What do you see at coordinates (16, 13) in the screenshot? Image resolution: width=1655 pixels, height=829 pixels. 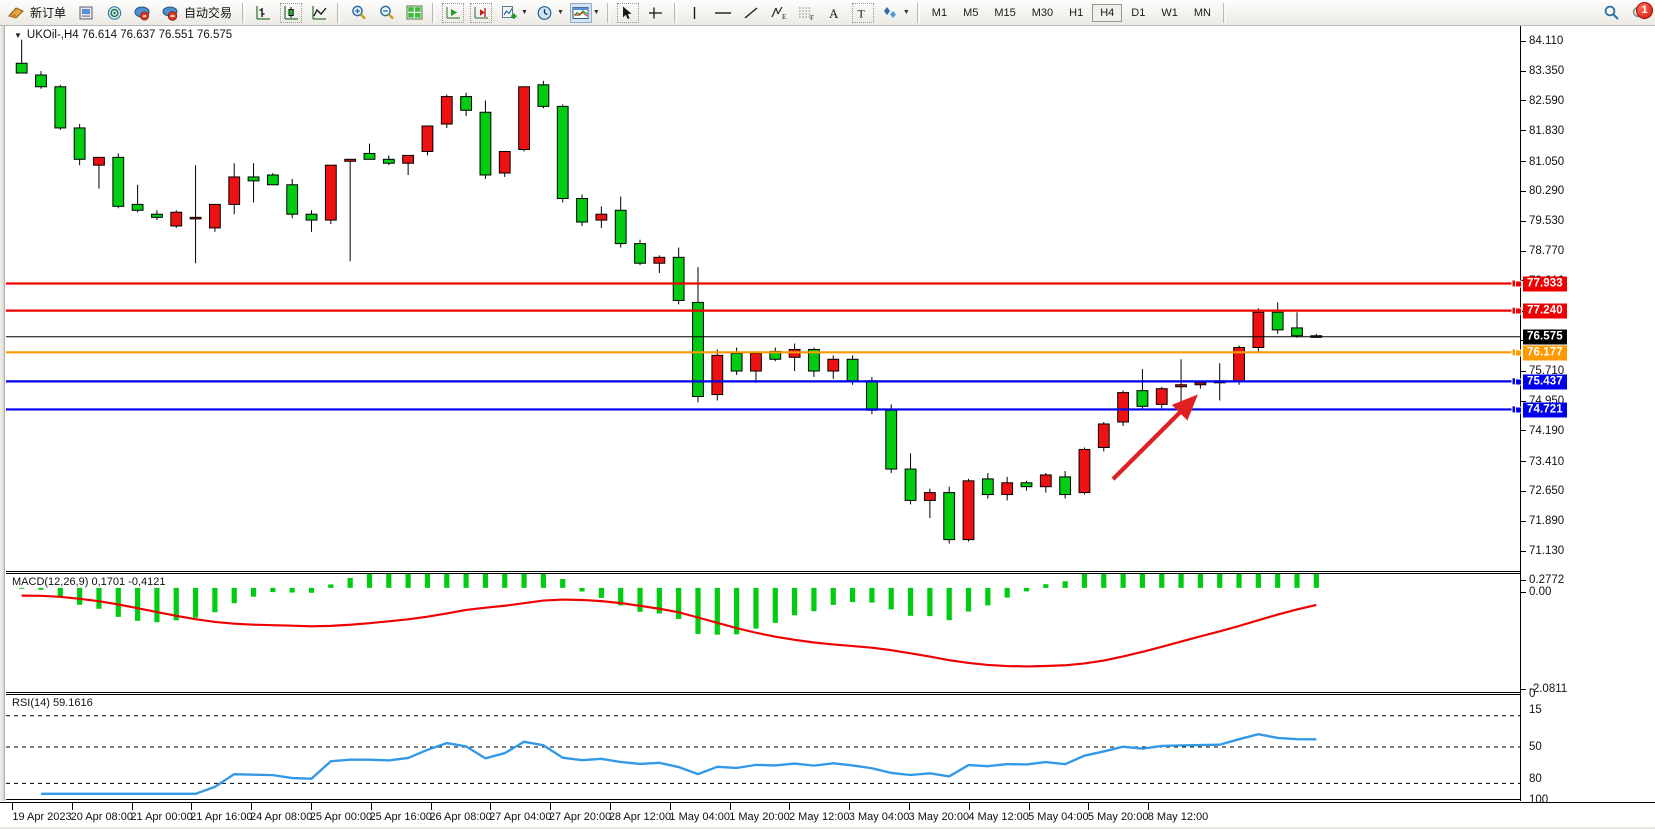 I see `new-order-icon` at bounding box center [16, 13].